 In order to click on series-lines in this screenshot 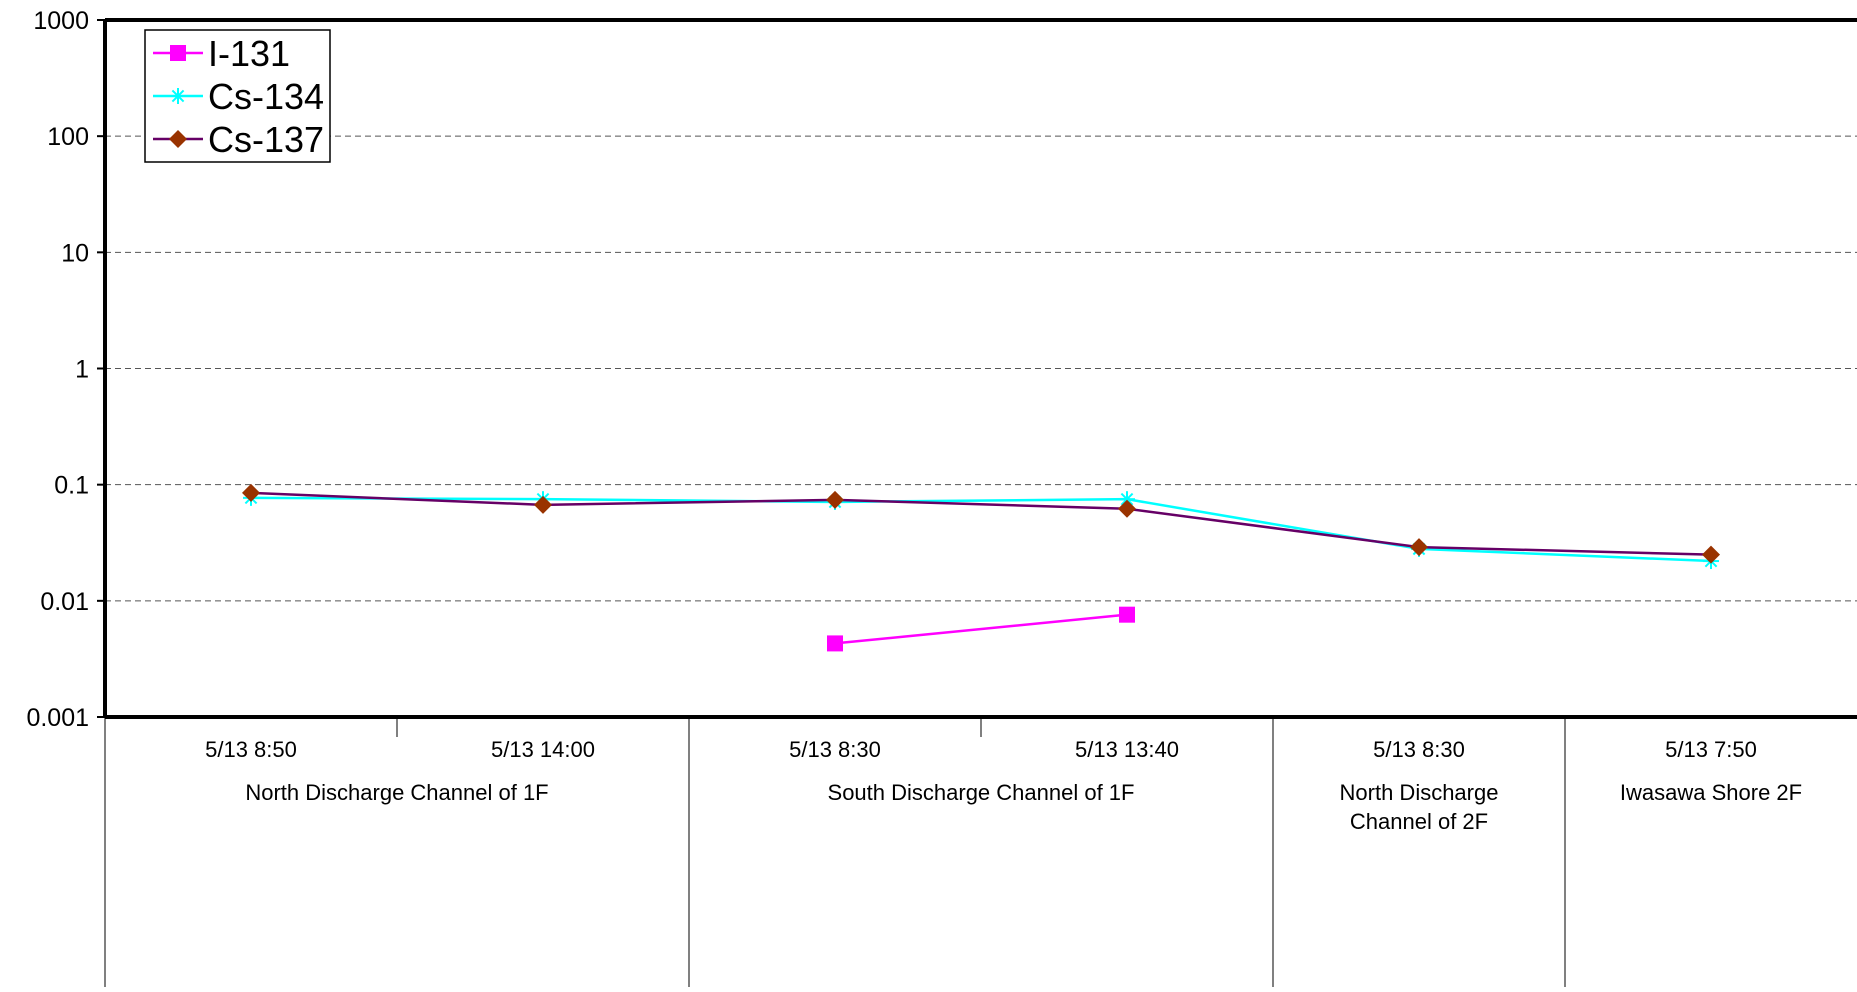, I will do `click(981, 567)`.